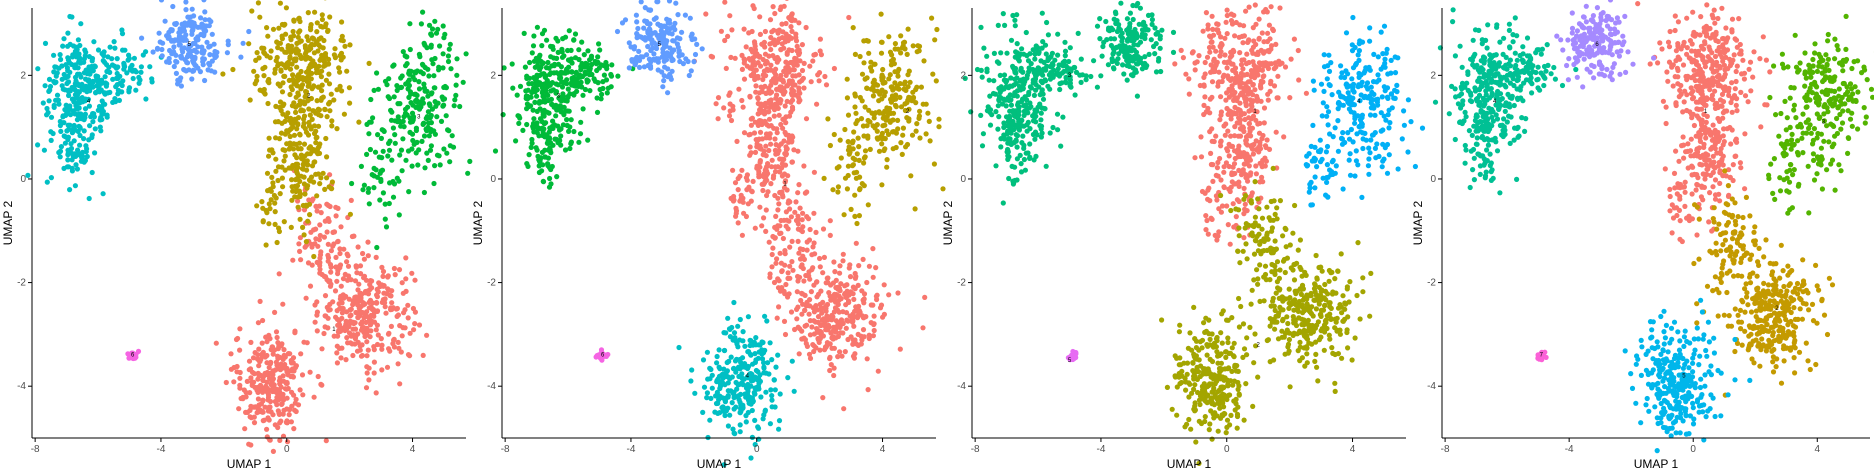 The width and height of the screenshot is (1874, 471). What do you see at coordinates (1240, 124) in the screenshot?
I see `cluster-1-points` at bounding box center [1240, 124].